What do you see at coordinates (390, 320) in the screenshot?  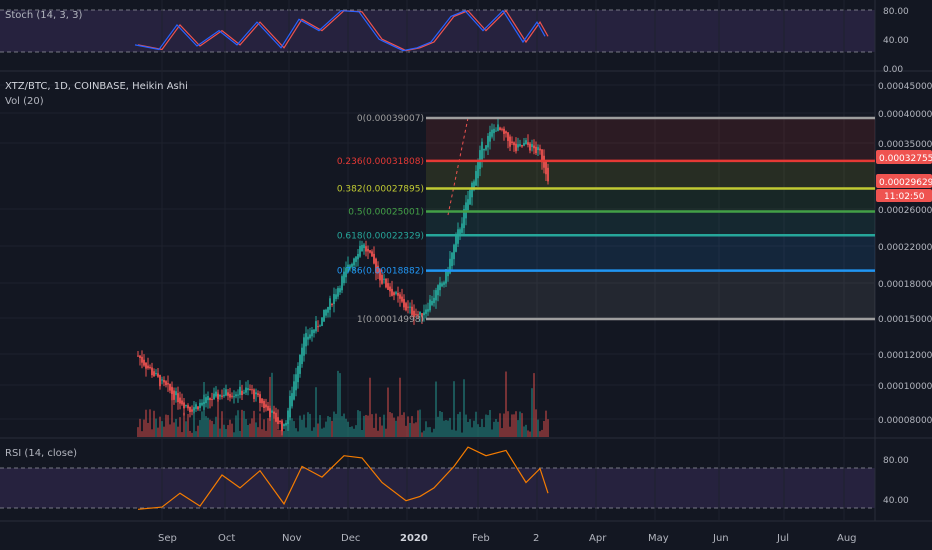 I see `fib-level-label: 1(0.00014998)` at bounding box center [390, 320].